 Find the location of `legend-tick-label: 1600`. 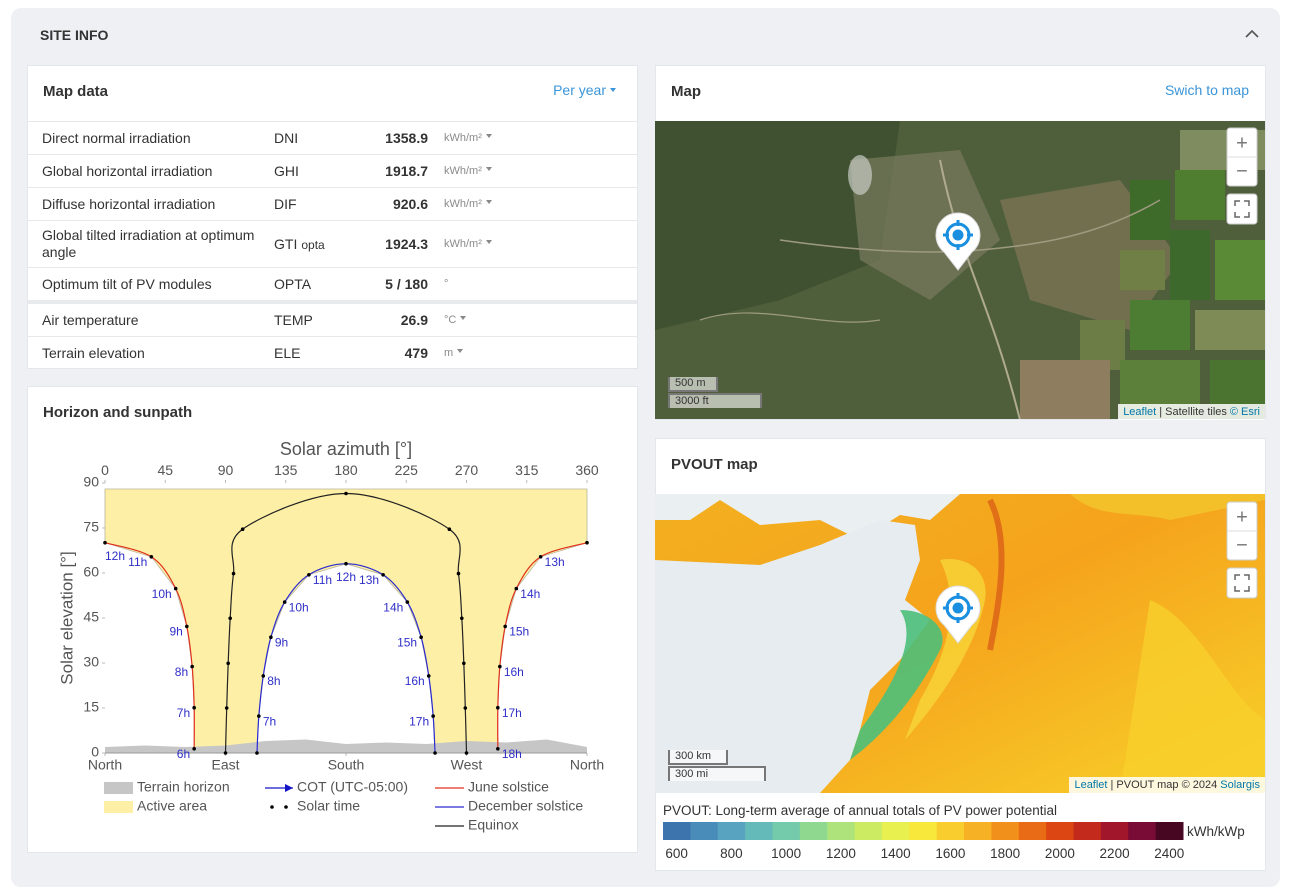

legend-tick-label: 1600 is located at coordinates (950, 853).